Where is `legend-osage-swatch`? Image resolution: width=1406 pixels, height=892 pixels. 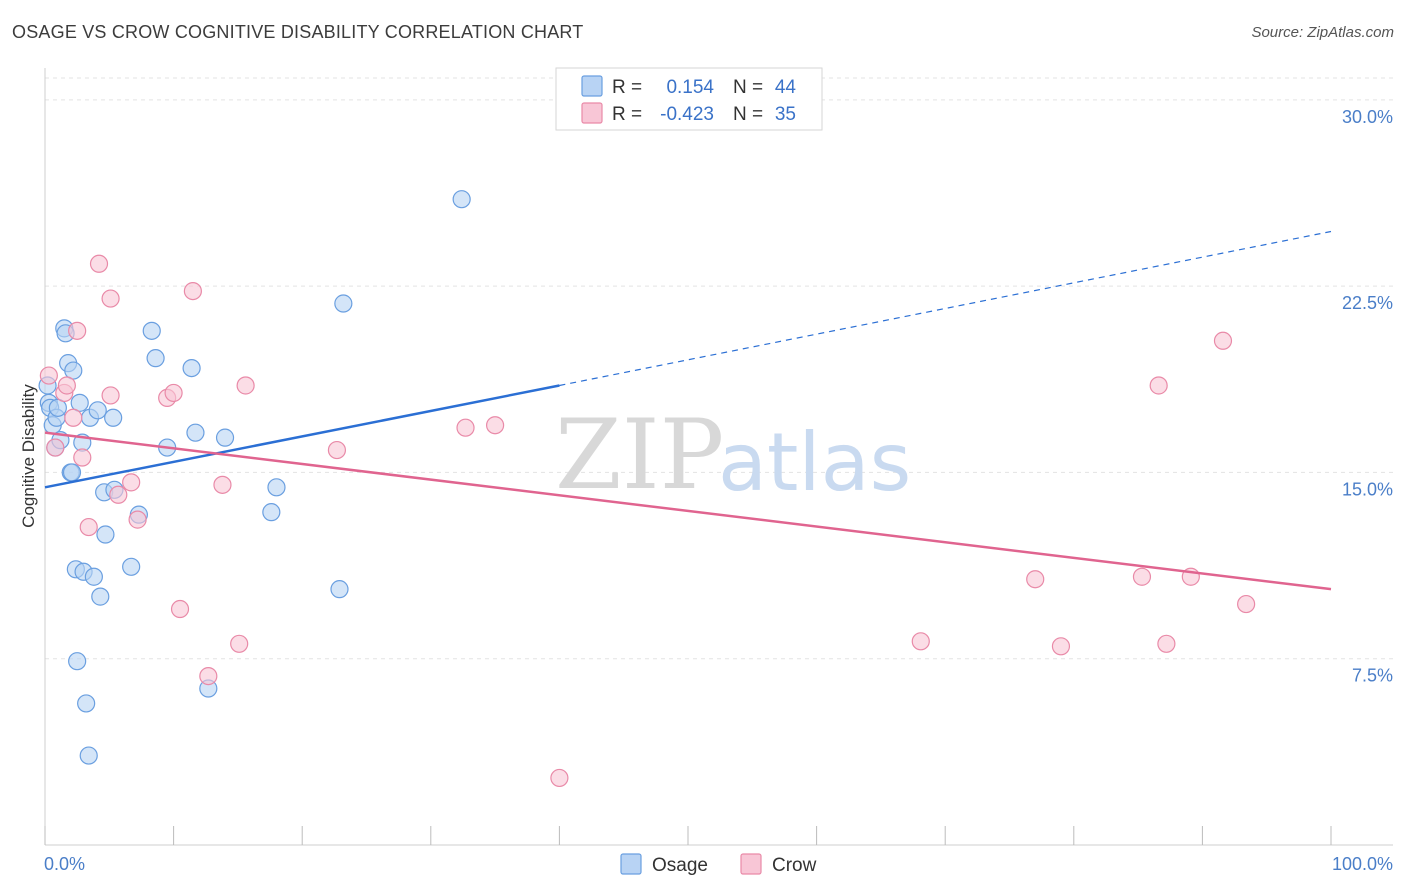 legend-osage-swatch is located at coordinates (592, 86).